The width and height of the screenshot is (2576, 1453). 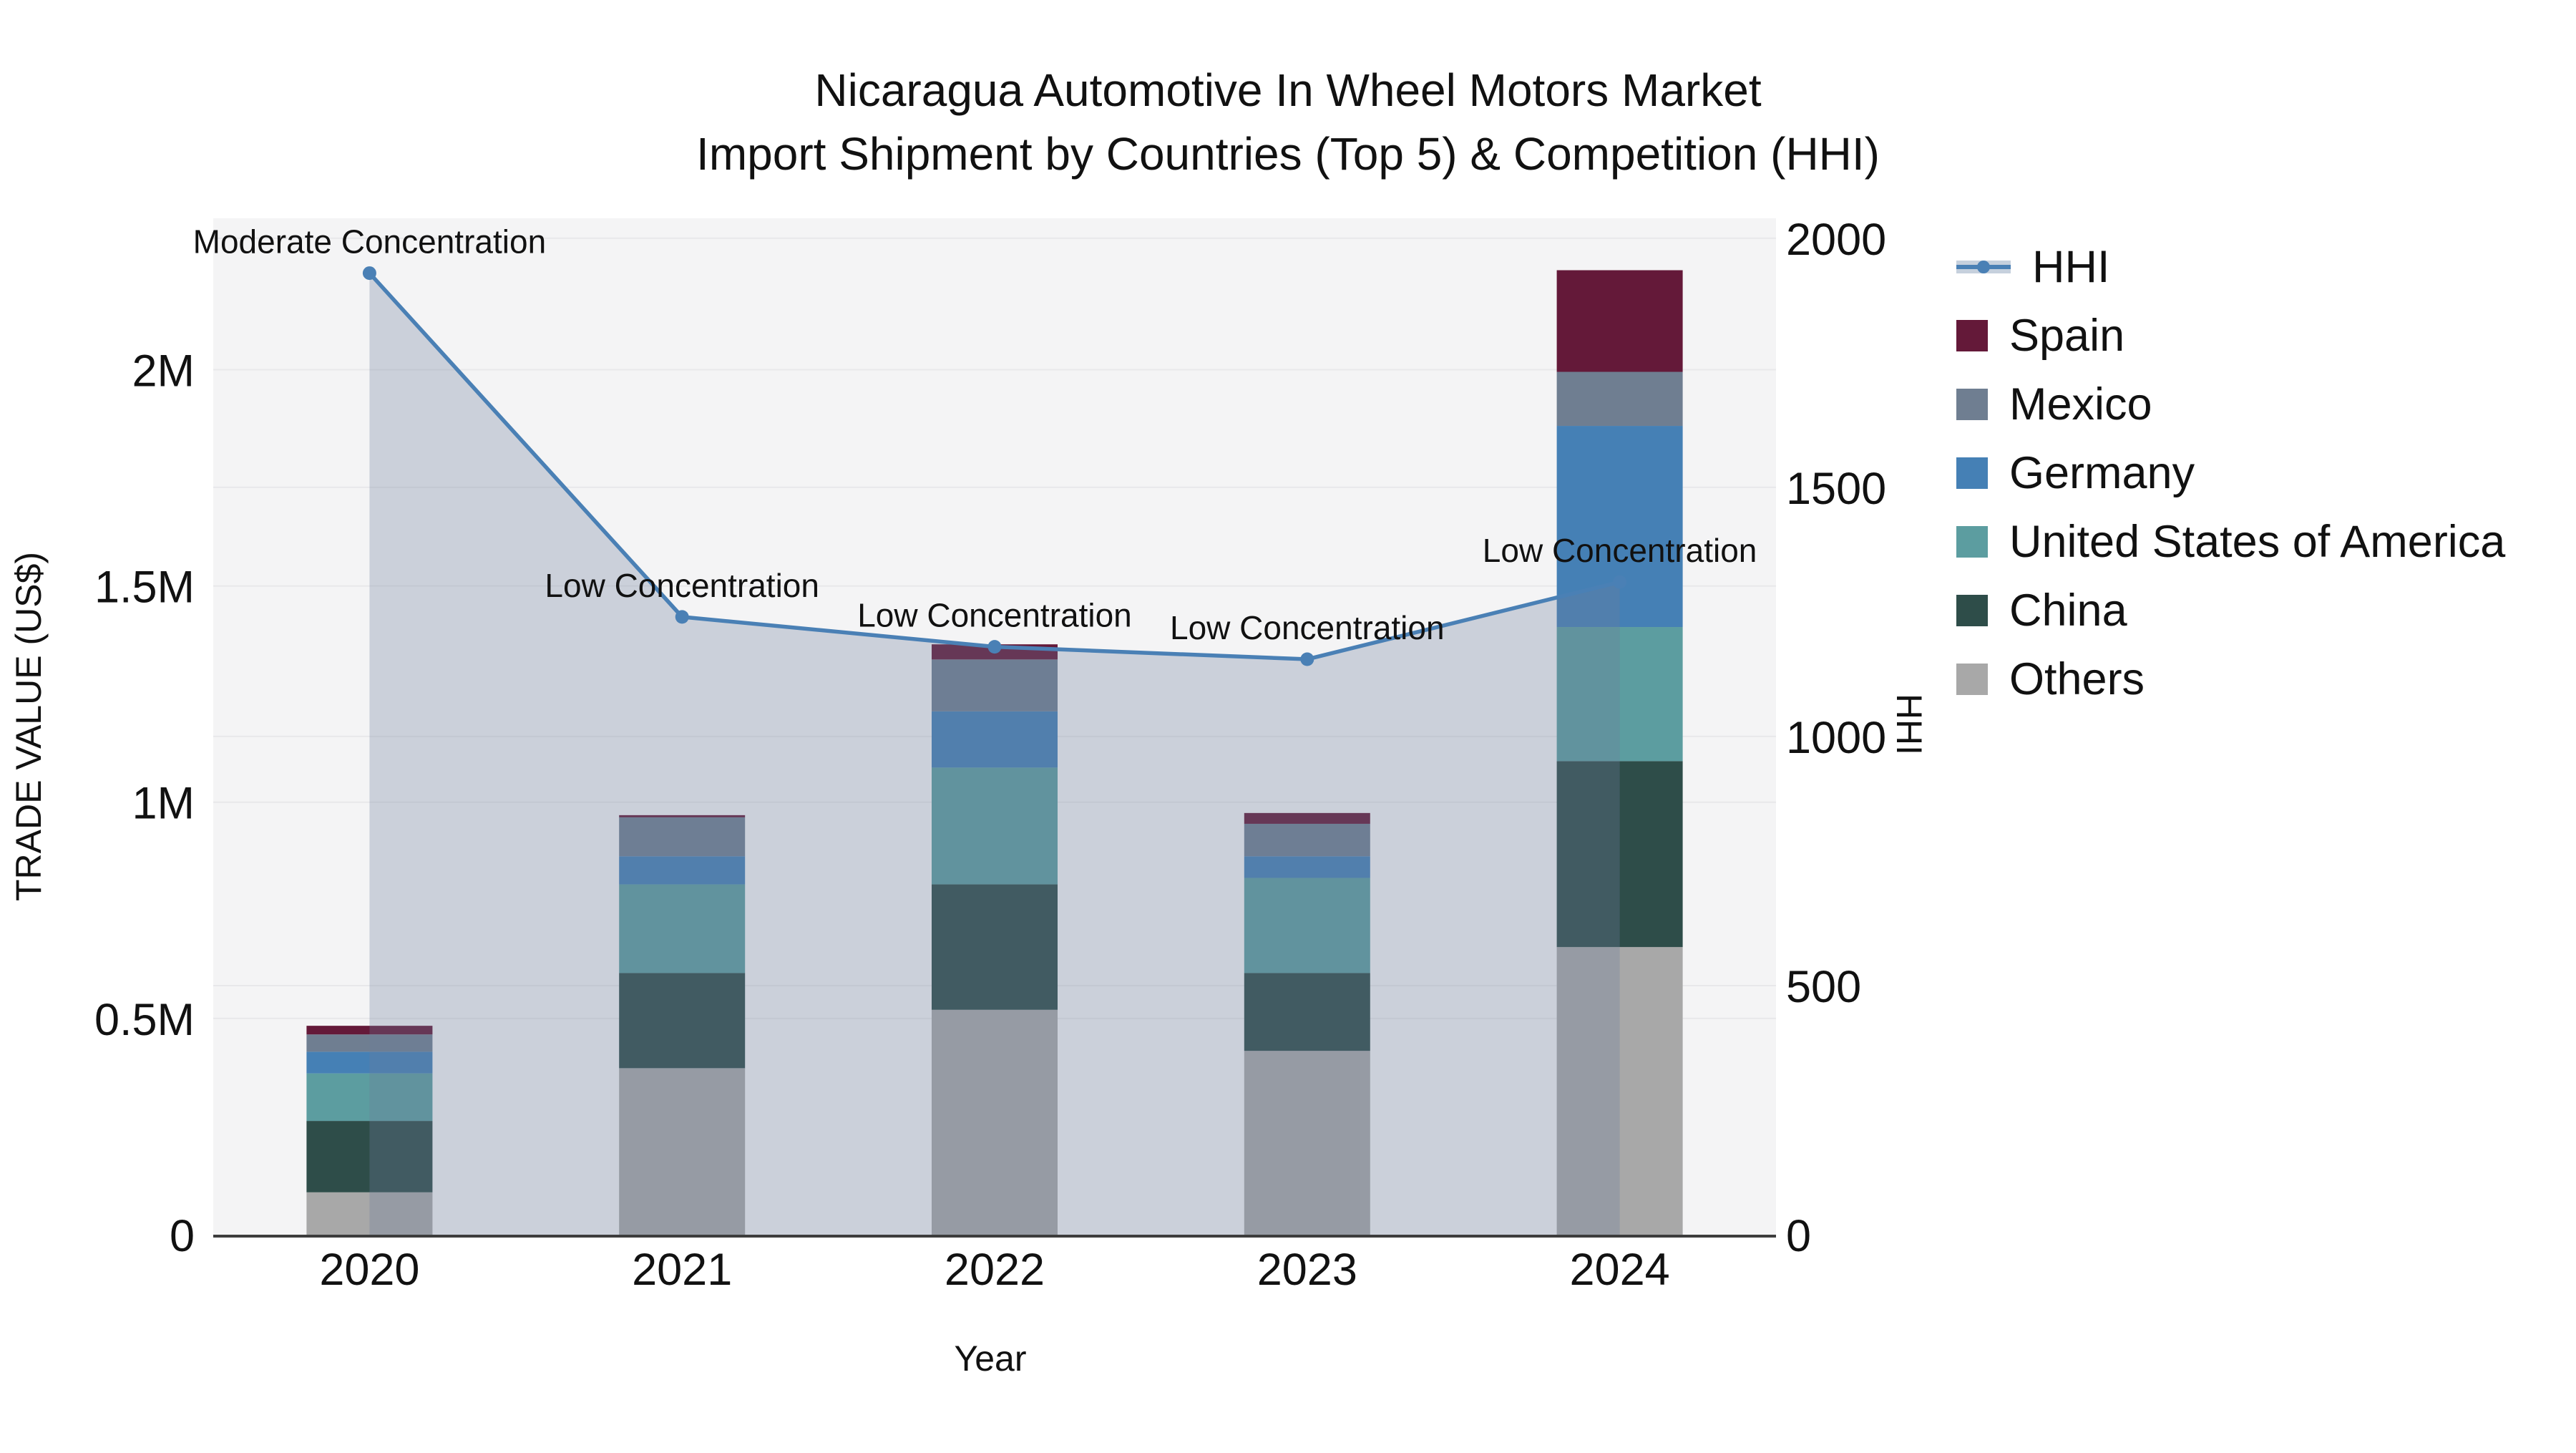 I want to click on hhi-line-swatch-icon, so click(x=1983, y=267).